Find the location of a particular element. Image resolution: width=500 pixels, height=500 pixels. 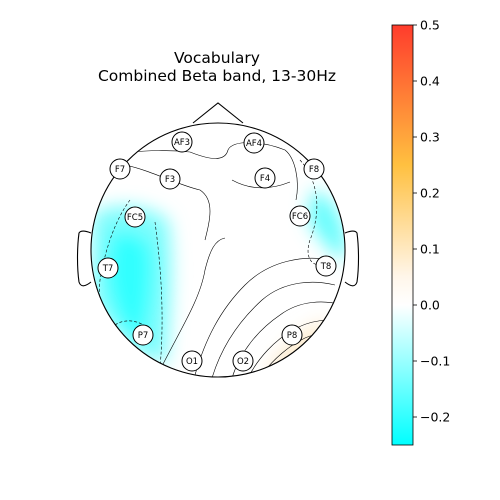

electrode-label: FC5 is located at coordinates (135, 218).